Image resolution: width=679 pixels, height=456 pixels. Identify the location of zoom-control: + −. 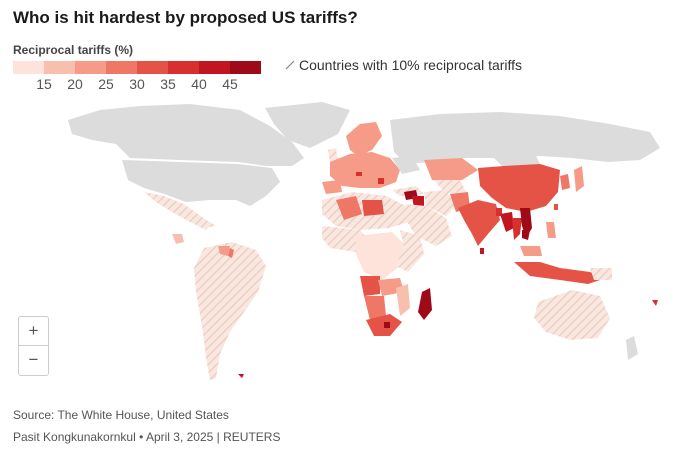
(33, 346).